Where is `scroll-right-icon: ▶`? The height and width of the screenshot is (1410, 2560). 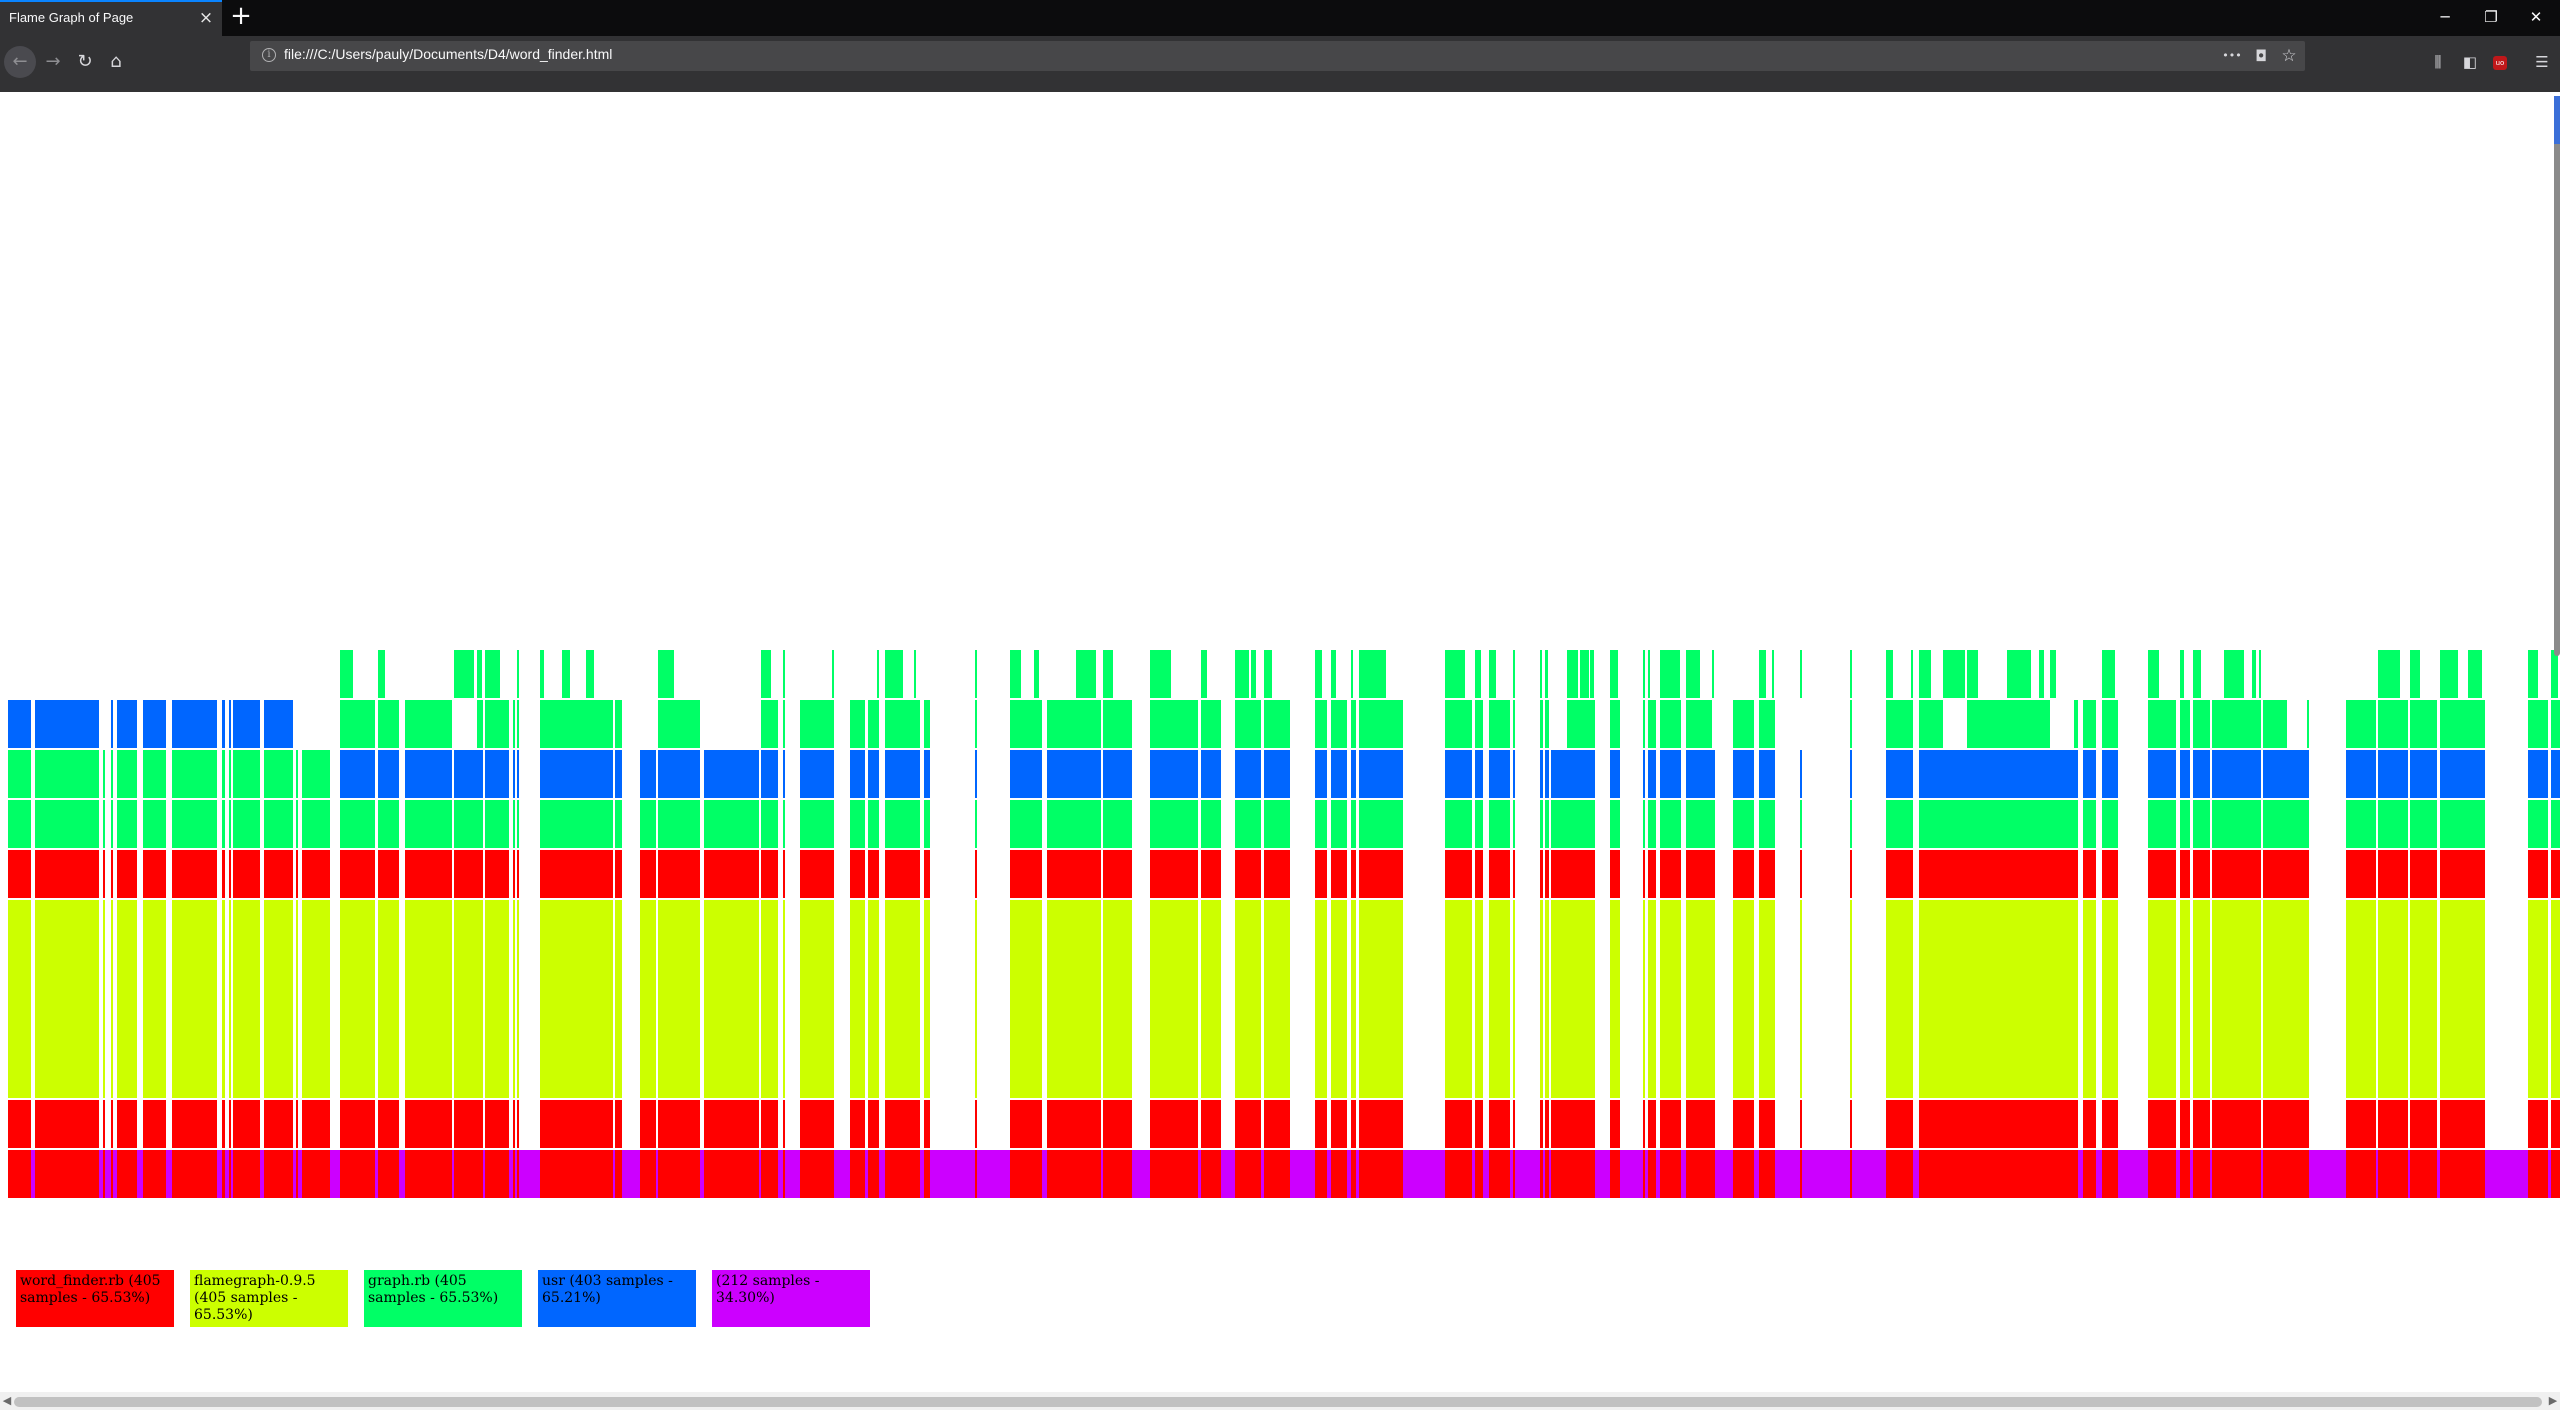 scroll-right-icon: ▶ is located at coordinates (2553, 1400).